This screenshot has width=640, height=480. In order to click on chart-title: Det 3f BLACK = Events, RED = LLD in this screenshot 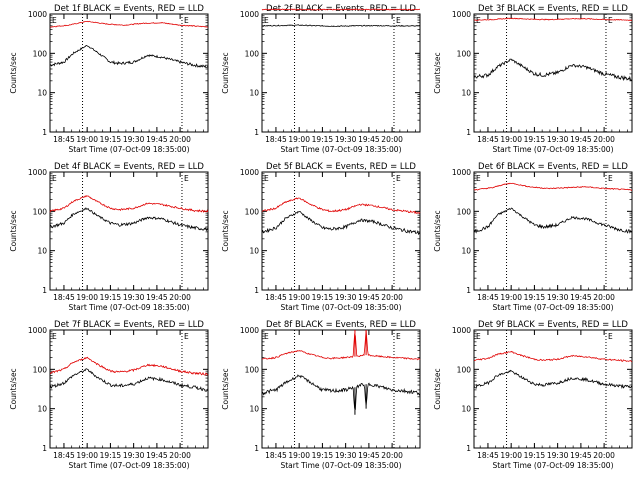, I will do `click(553, 9)`.